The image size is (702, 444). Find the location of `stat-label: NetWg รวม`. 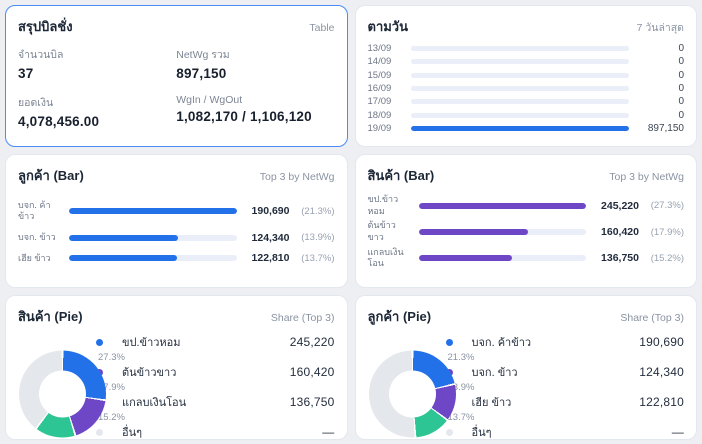

stat-label: NetWg รวม is located at coordinates (203, 55).